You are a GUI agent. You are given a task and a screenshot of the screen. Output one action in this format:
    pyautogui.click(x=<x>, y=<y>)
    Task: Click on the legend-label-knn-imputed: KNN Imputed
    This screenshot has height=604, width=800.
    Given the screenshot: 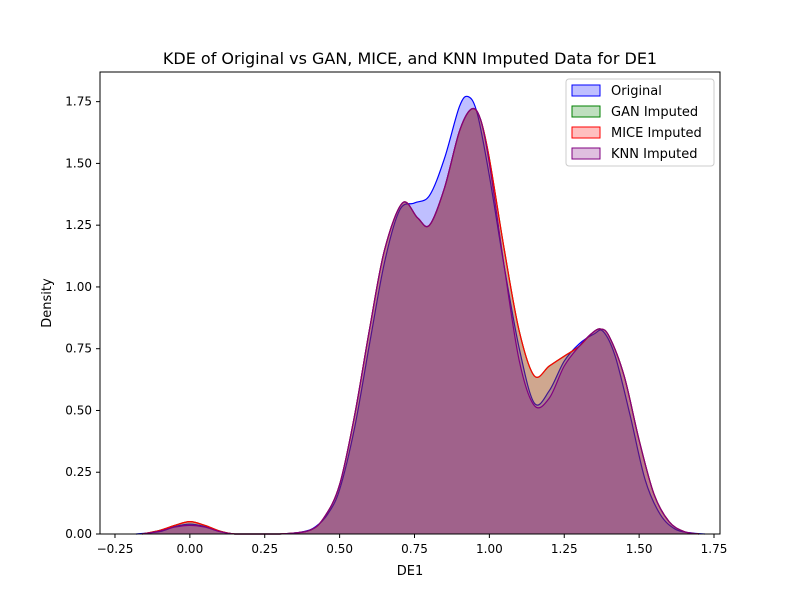 What is the action you would take?
    pyautogui.click(x=654, y=154)
    